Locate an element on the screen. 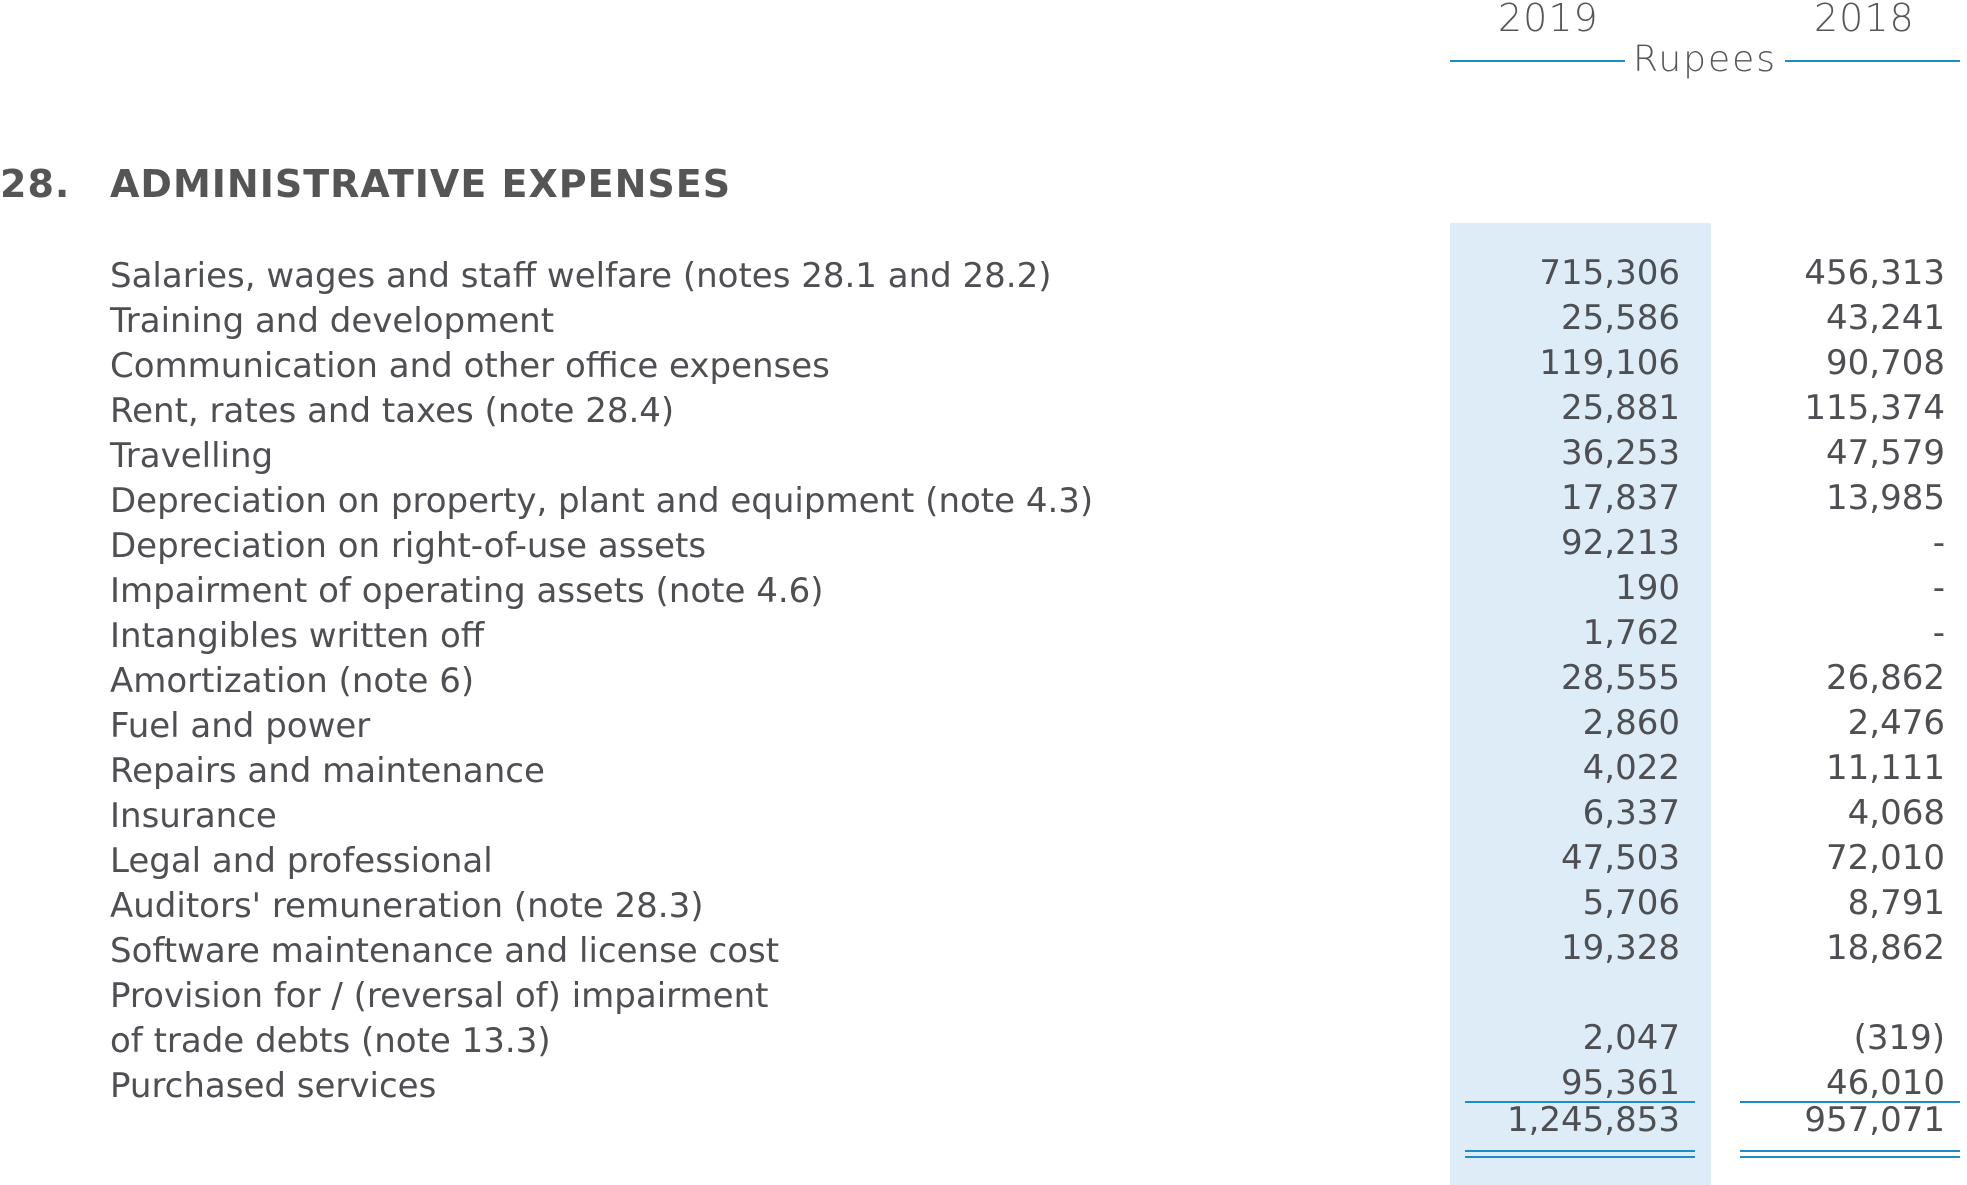 The image size is (1967, 1185). currency-label: Rupees is located at coordinates (1705, 59).